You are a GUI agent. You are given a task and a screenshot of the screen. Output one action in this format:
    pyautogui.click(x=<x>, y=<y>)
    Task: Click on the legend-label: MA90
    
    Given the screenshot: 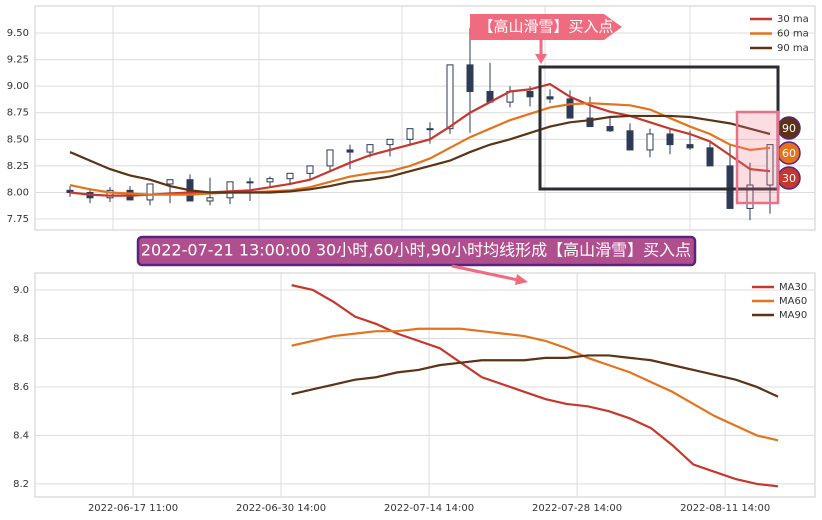 What is the action you would take?
    pyautogui.click(x=793, y=315)
    